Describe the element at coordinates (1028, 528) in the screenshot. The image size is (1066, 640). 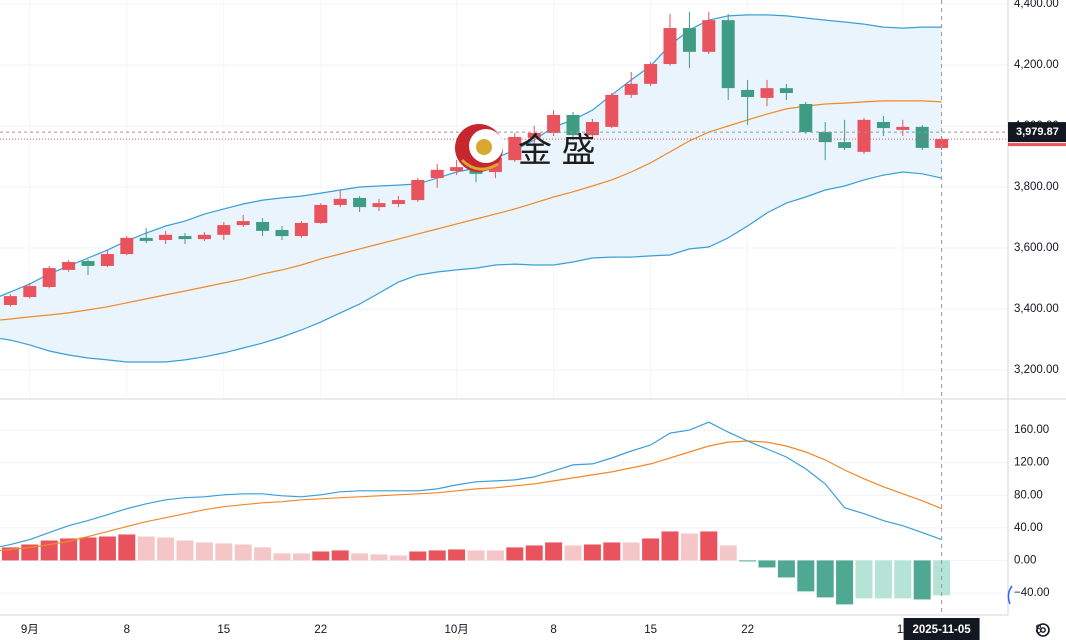
I see `y-tick-label: 40.00` at that location.